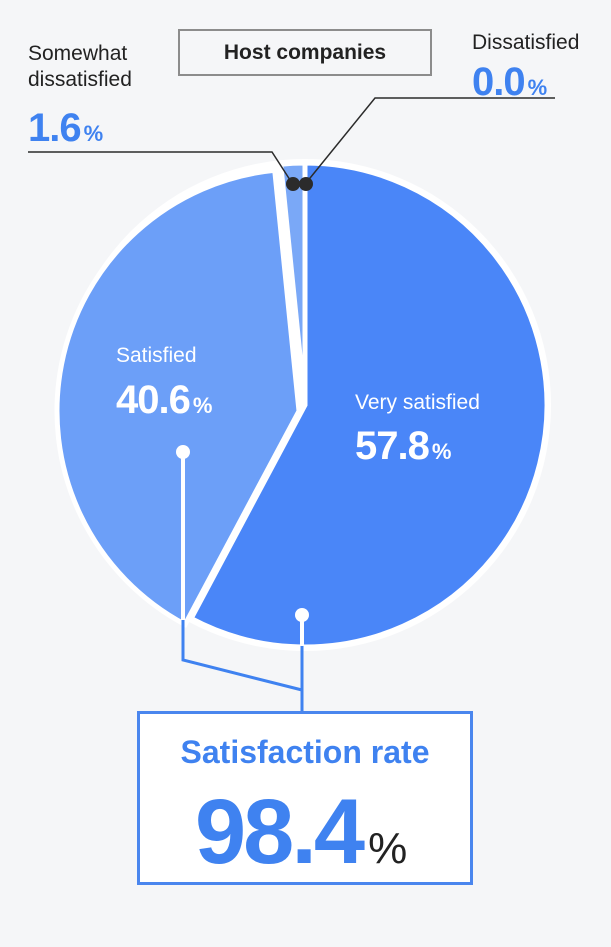 Image resolution: width=611 pixels, height=947 pixels. I want to click on somewhat-leader-dot, so click(293, 184).